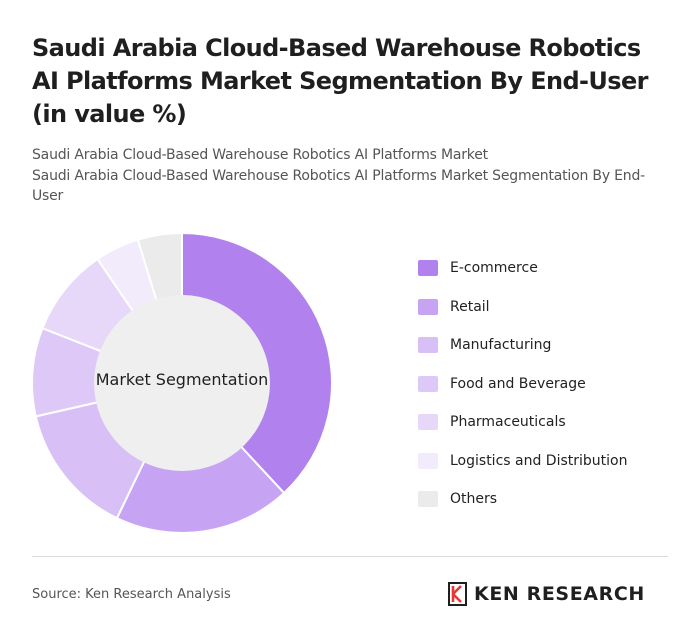 This screenshot has height=642, width=700. I want to click on ken-research-logo-icon, so click(457, 594).